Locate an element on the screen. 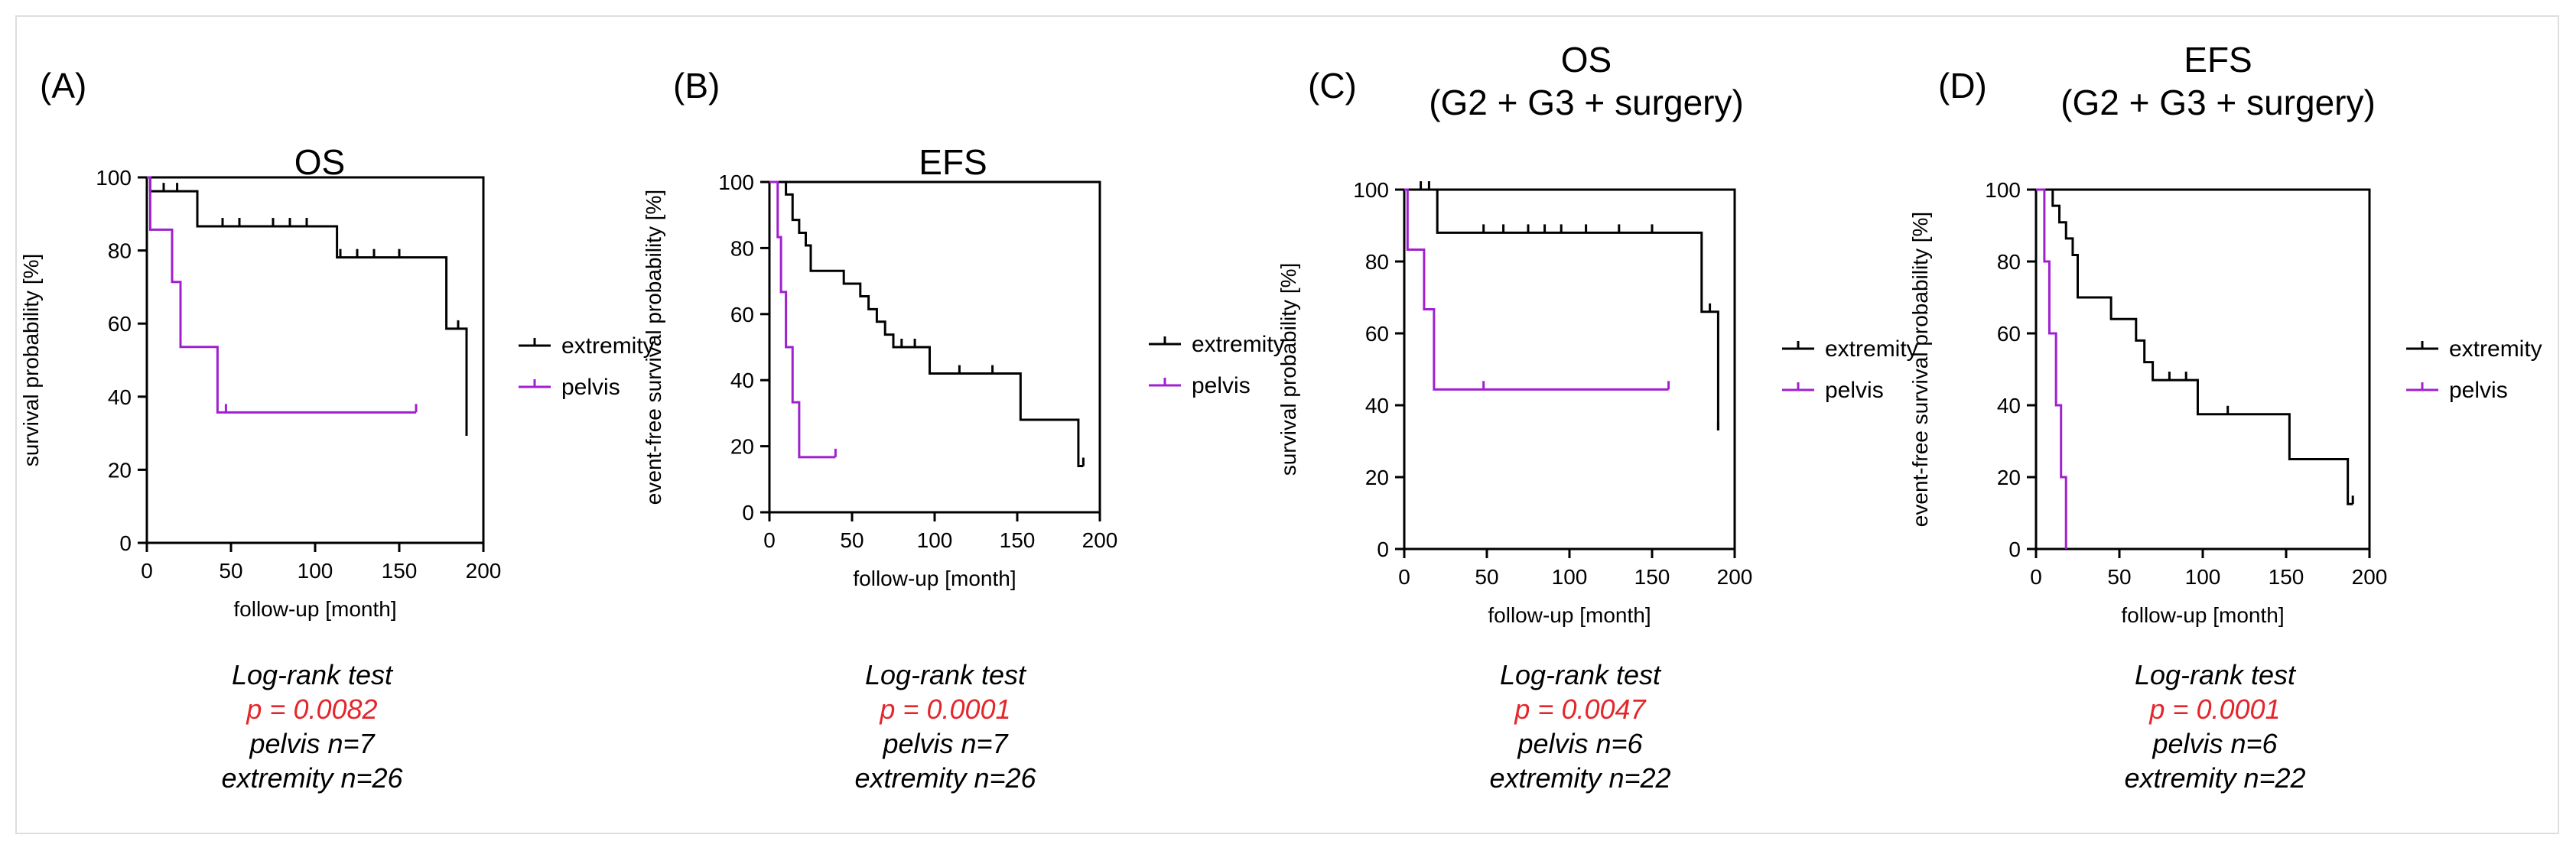 This screenshot has width=2576, height=851. panel-label: (D) is located at coordinates (1962, 86).